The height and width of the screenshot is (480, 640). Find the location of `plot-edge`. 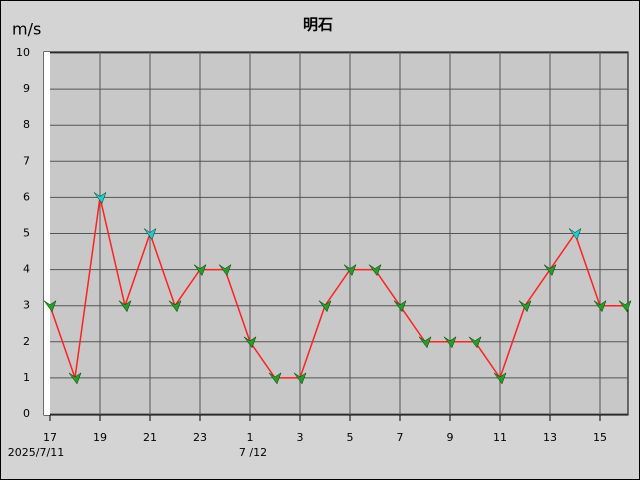

plot-edge is located at coordinates (47, 233).